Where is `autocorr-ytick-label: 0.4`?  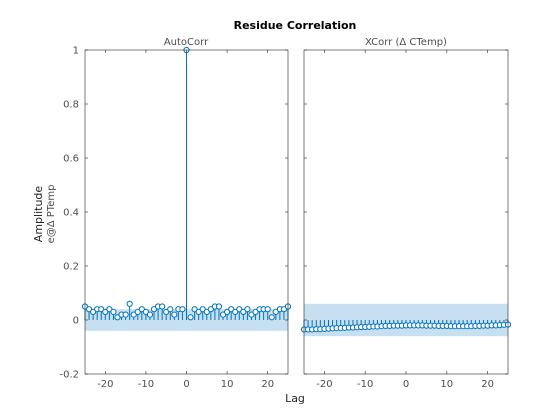 autocorr-ytick-label: 0.4 is located at coordinates (71, 213).